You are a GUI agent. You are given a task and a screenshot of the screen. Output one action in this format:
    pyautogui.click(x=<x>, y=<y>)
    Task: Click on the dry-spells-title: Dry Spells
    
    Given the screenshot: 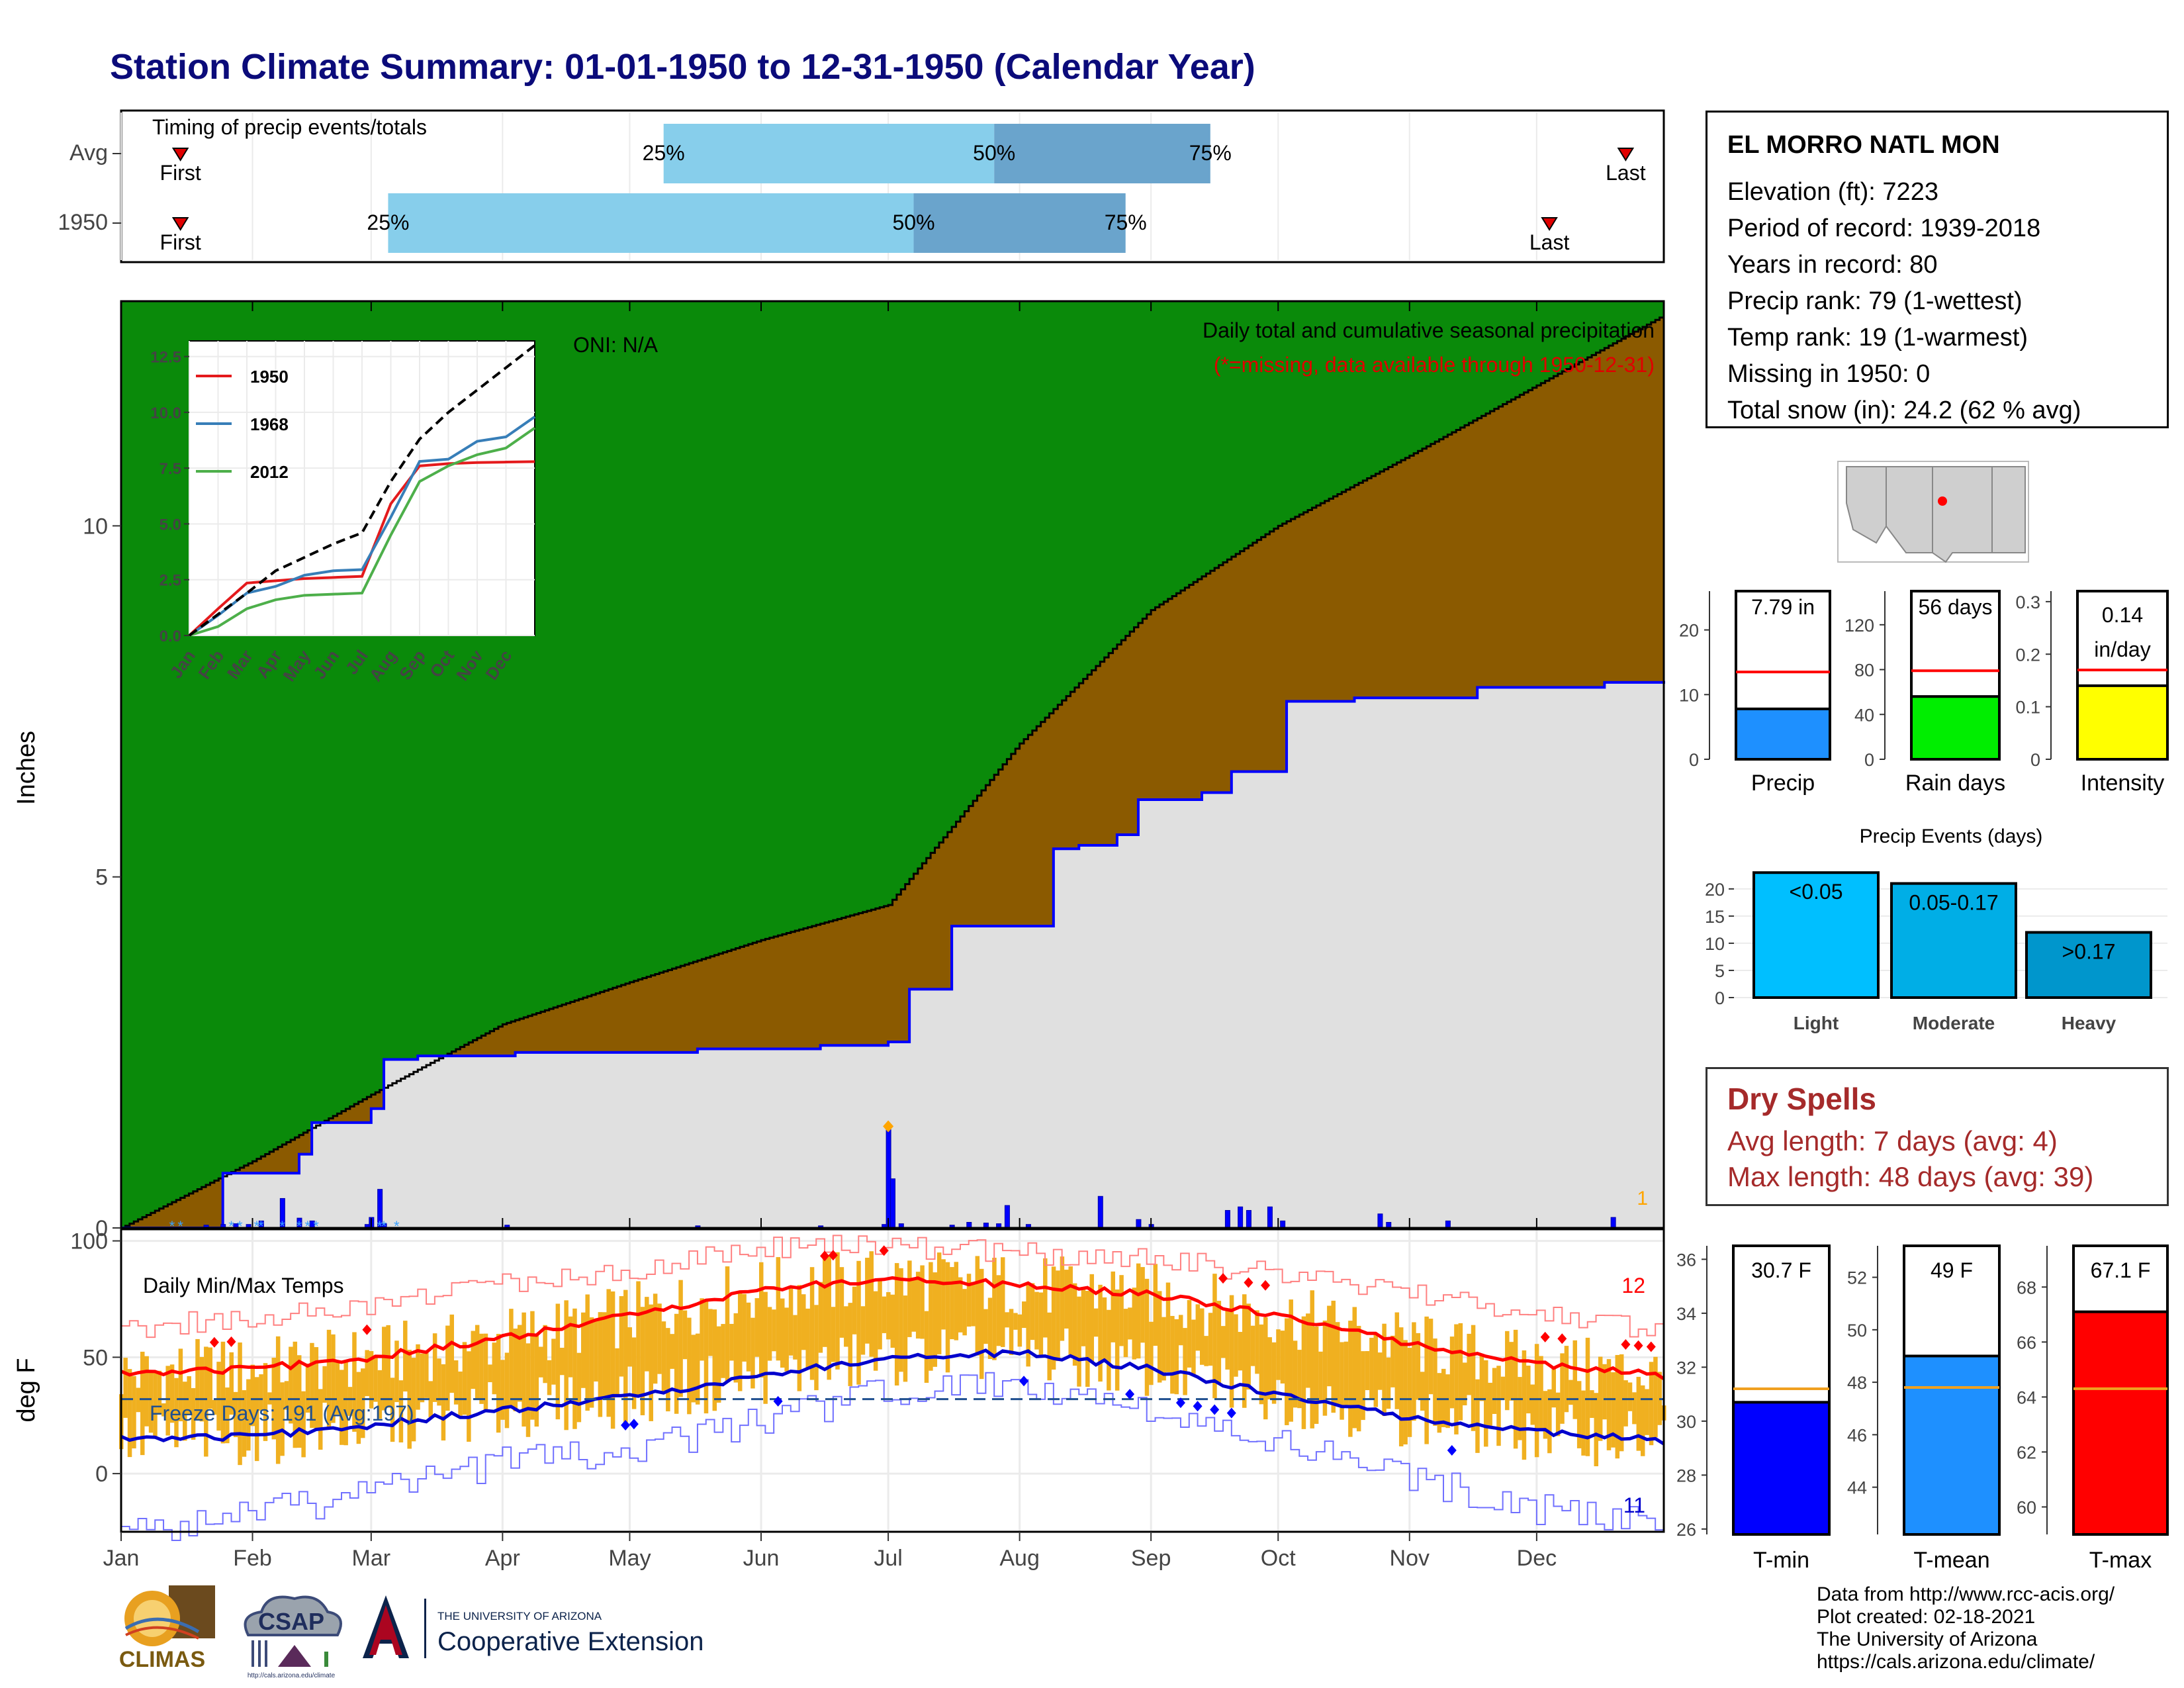 What is the action you would take?
    pyautogui.click(x=1801, y=1099)
    